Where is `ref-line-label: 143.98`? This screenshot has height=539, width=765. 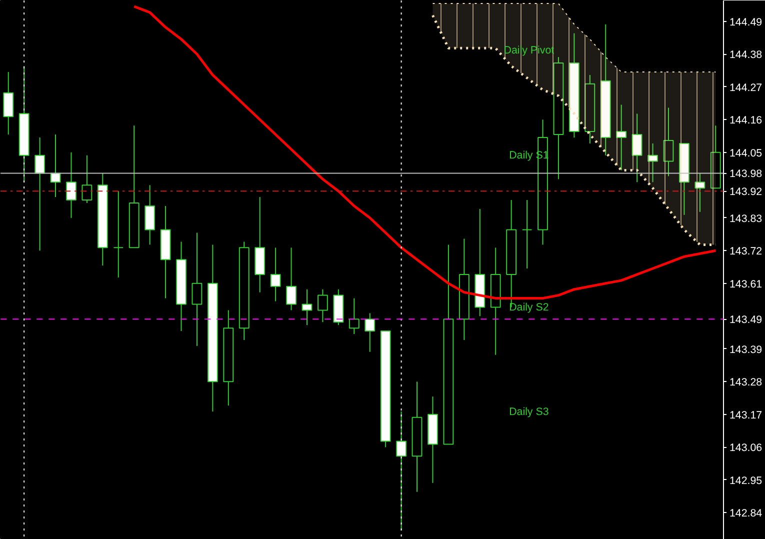
ref-line-label: 143.98 is located at coordinates (746, 174).